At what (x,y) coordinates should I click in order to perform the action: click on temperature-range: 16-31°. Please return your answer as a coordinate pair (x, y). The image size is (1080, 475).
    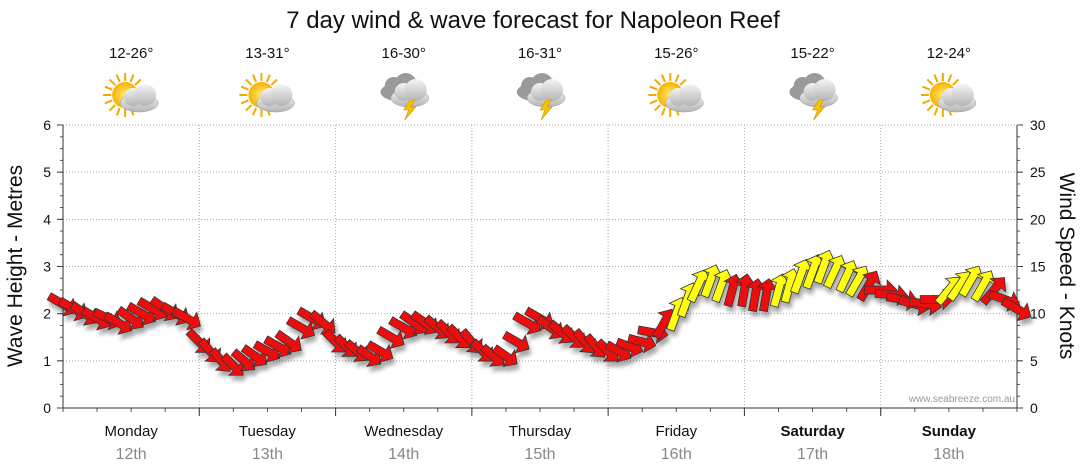
    Looking at the image, I should click on (540, 53).